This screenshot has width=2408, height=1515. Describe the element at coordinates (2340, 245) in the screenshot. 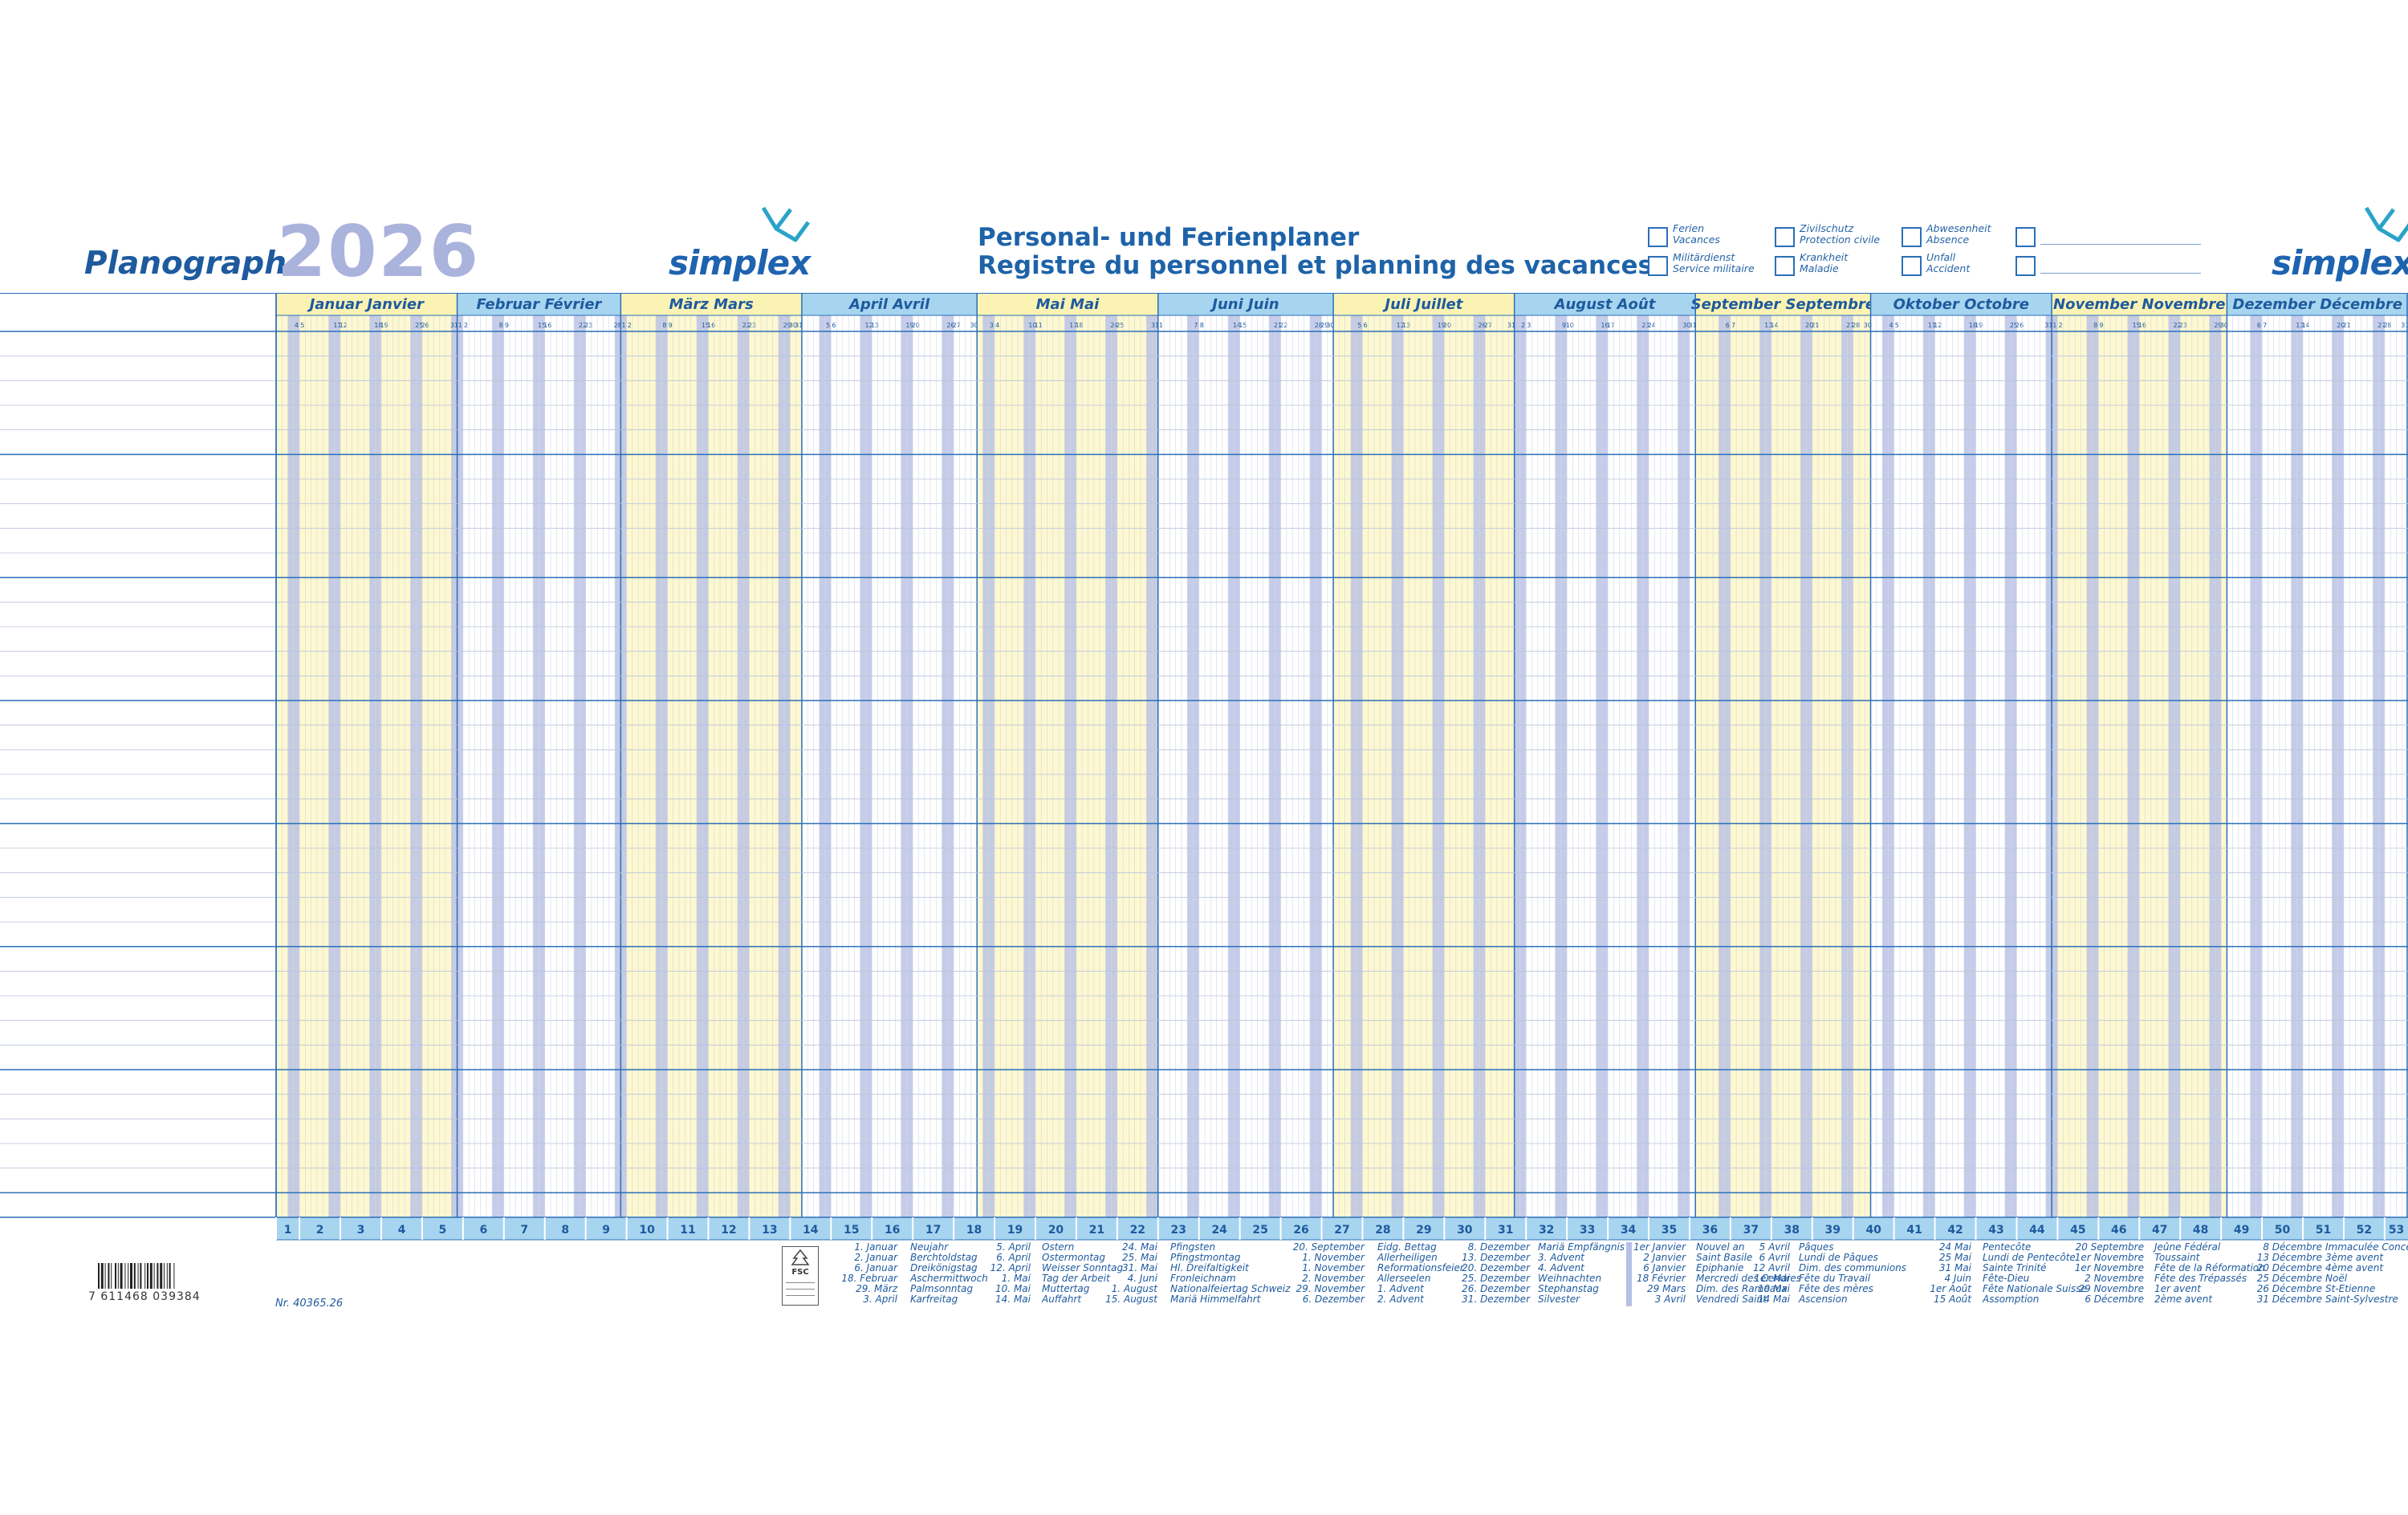

I see `brand-logo-right: simplex` at that location.